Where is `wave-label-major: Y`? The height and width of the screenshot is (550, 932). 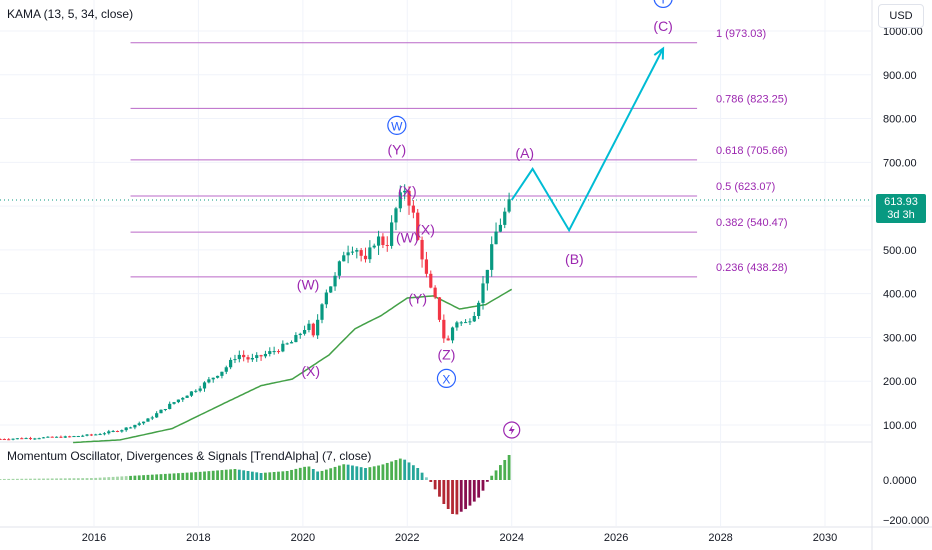
wave-label-major: Y is located at coordinates (663, 4).